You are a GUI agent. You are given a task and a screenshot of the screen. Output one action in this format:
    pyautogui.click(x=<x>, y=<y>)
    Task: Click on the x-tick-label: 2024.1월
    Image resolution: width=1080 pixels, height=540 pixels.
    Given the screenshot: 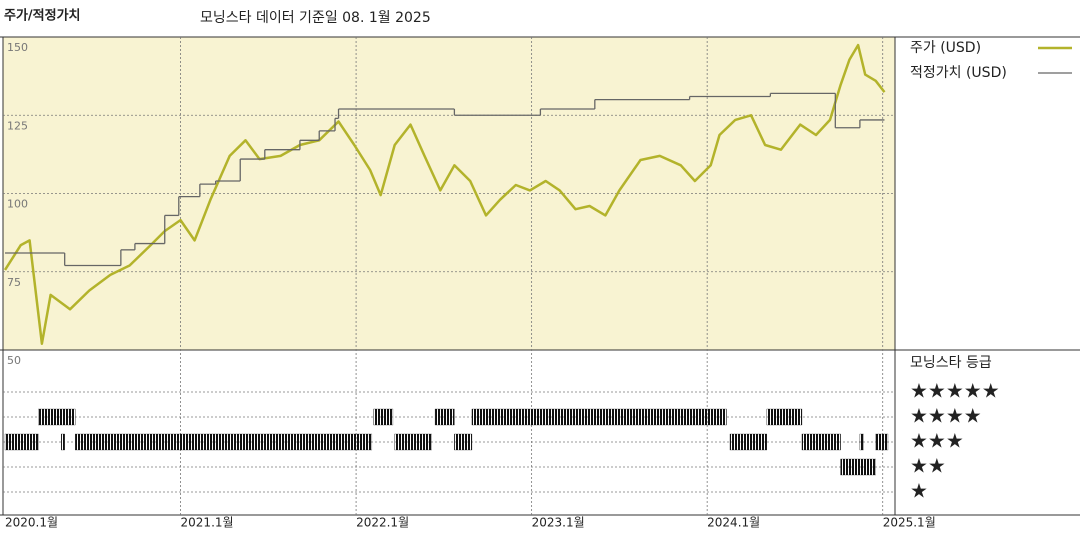 What is the action you would take?
    pyautogui.click(x=733, y=523)
    